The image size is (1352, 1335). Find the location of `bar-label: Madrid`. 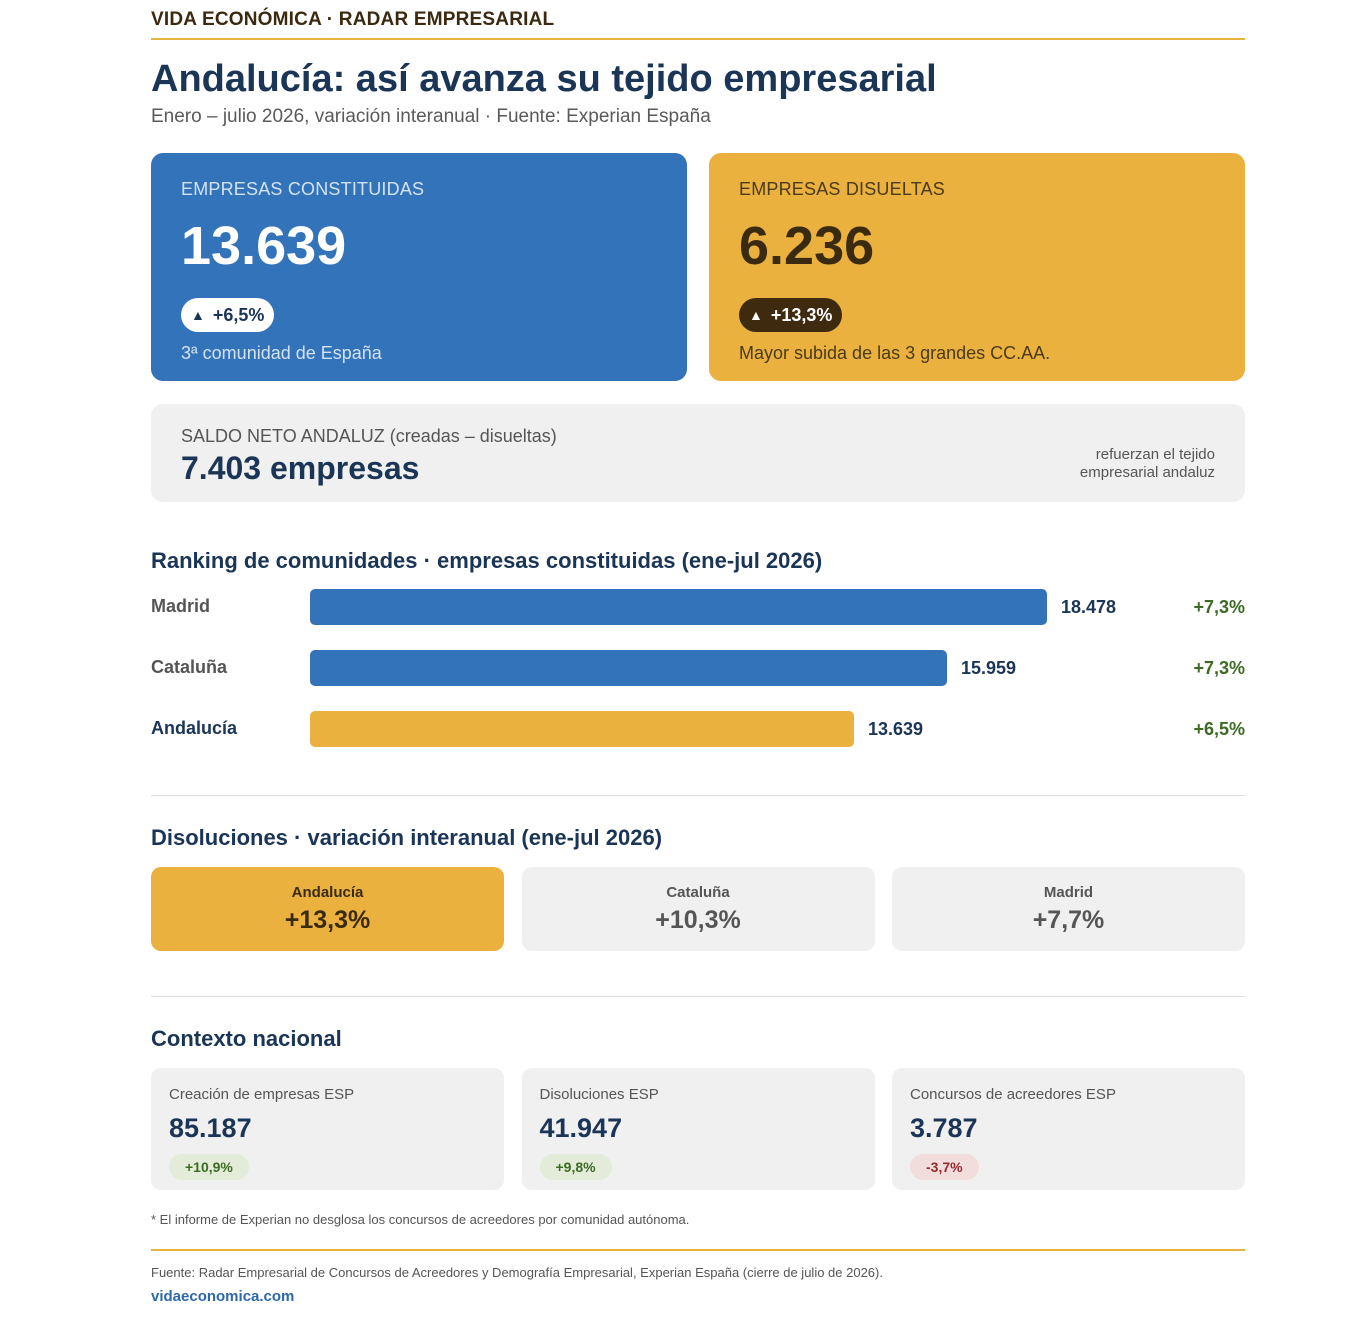

bar-label: Madrid is located at coordinates (181, 606).